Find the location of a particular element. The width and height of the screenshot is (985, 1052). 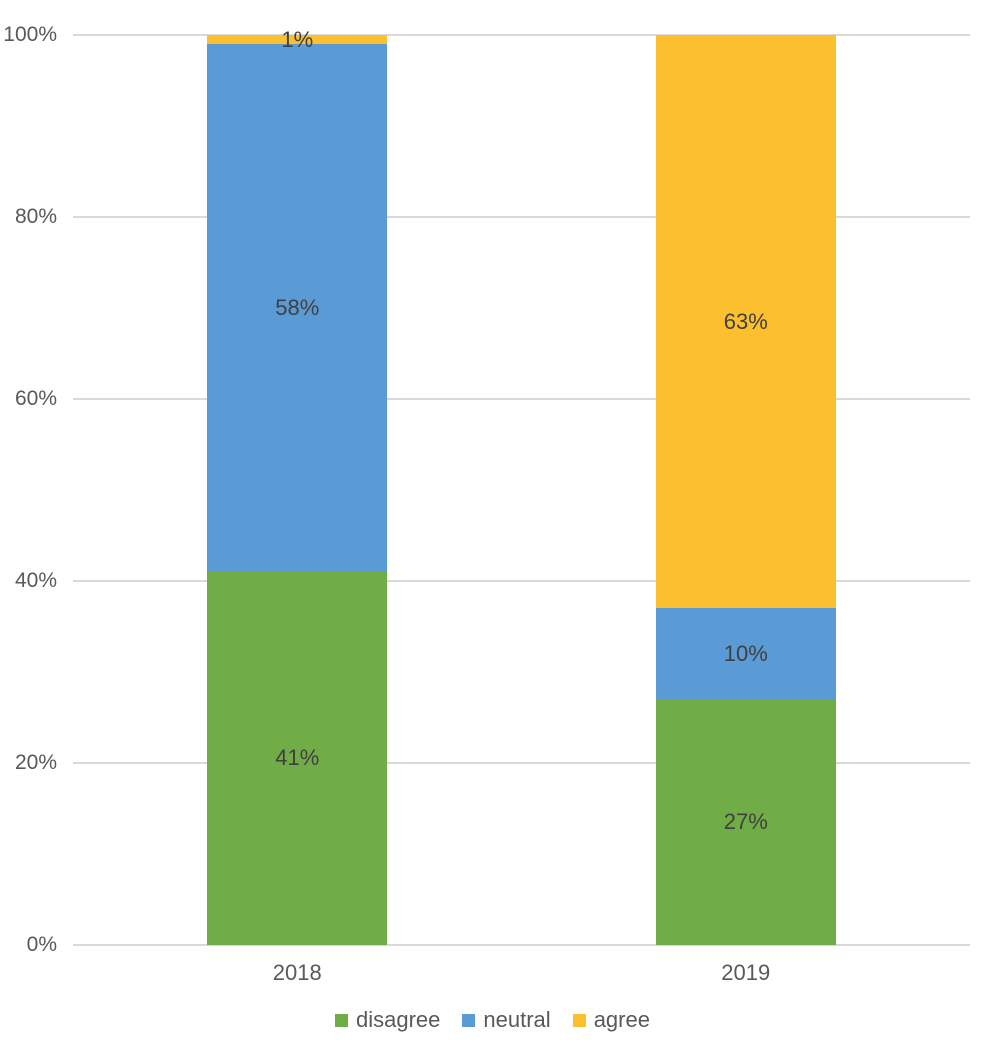

legend-item-disagree: disagree is located at coordinates (387, 1020).